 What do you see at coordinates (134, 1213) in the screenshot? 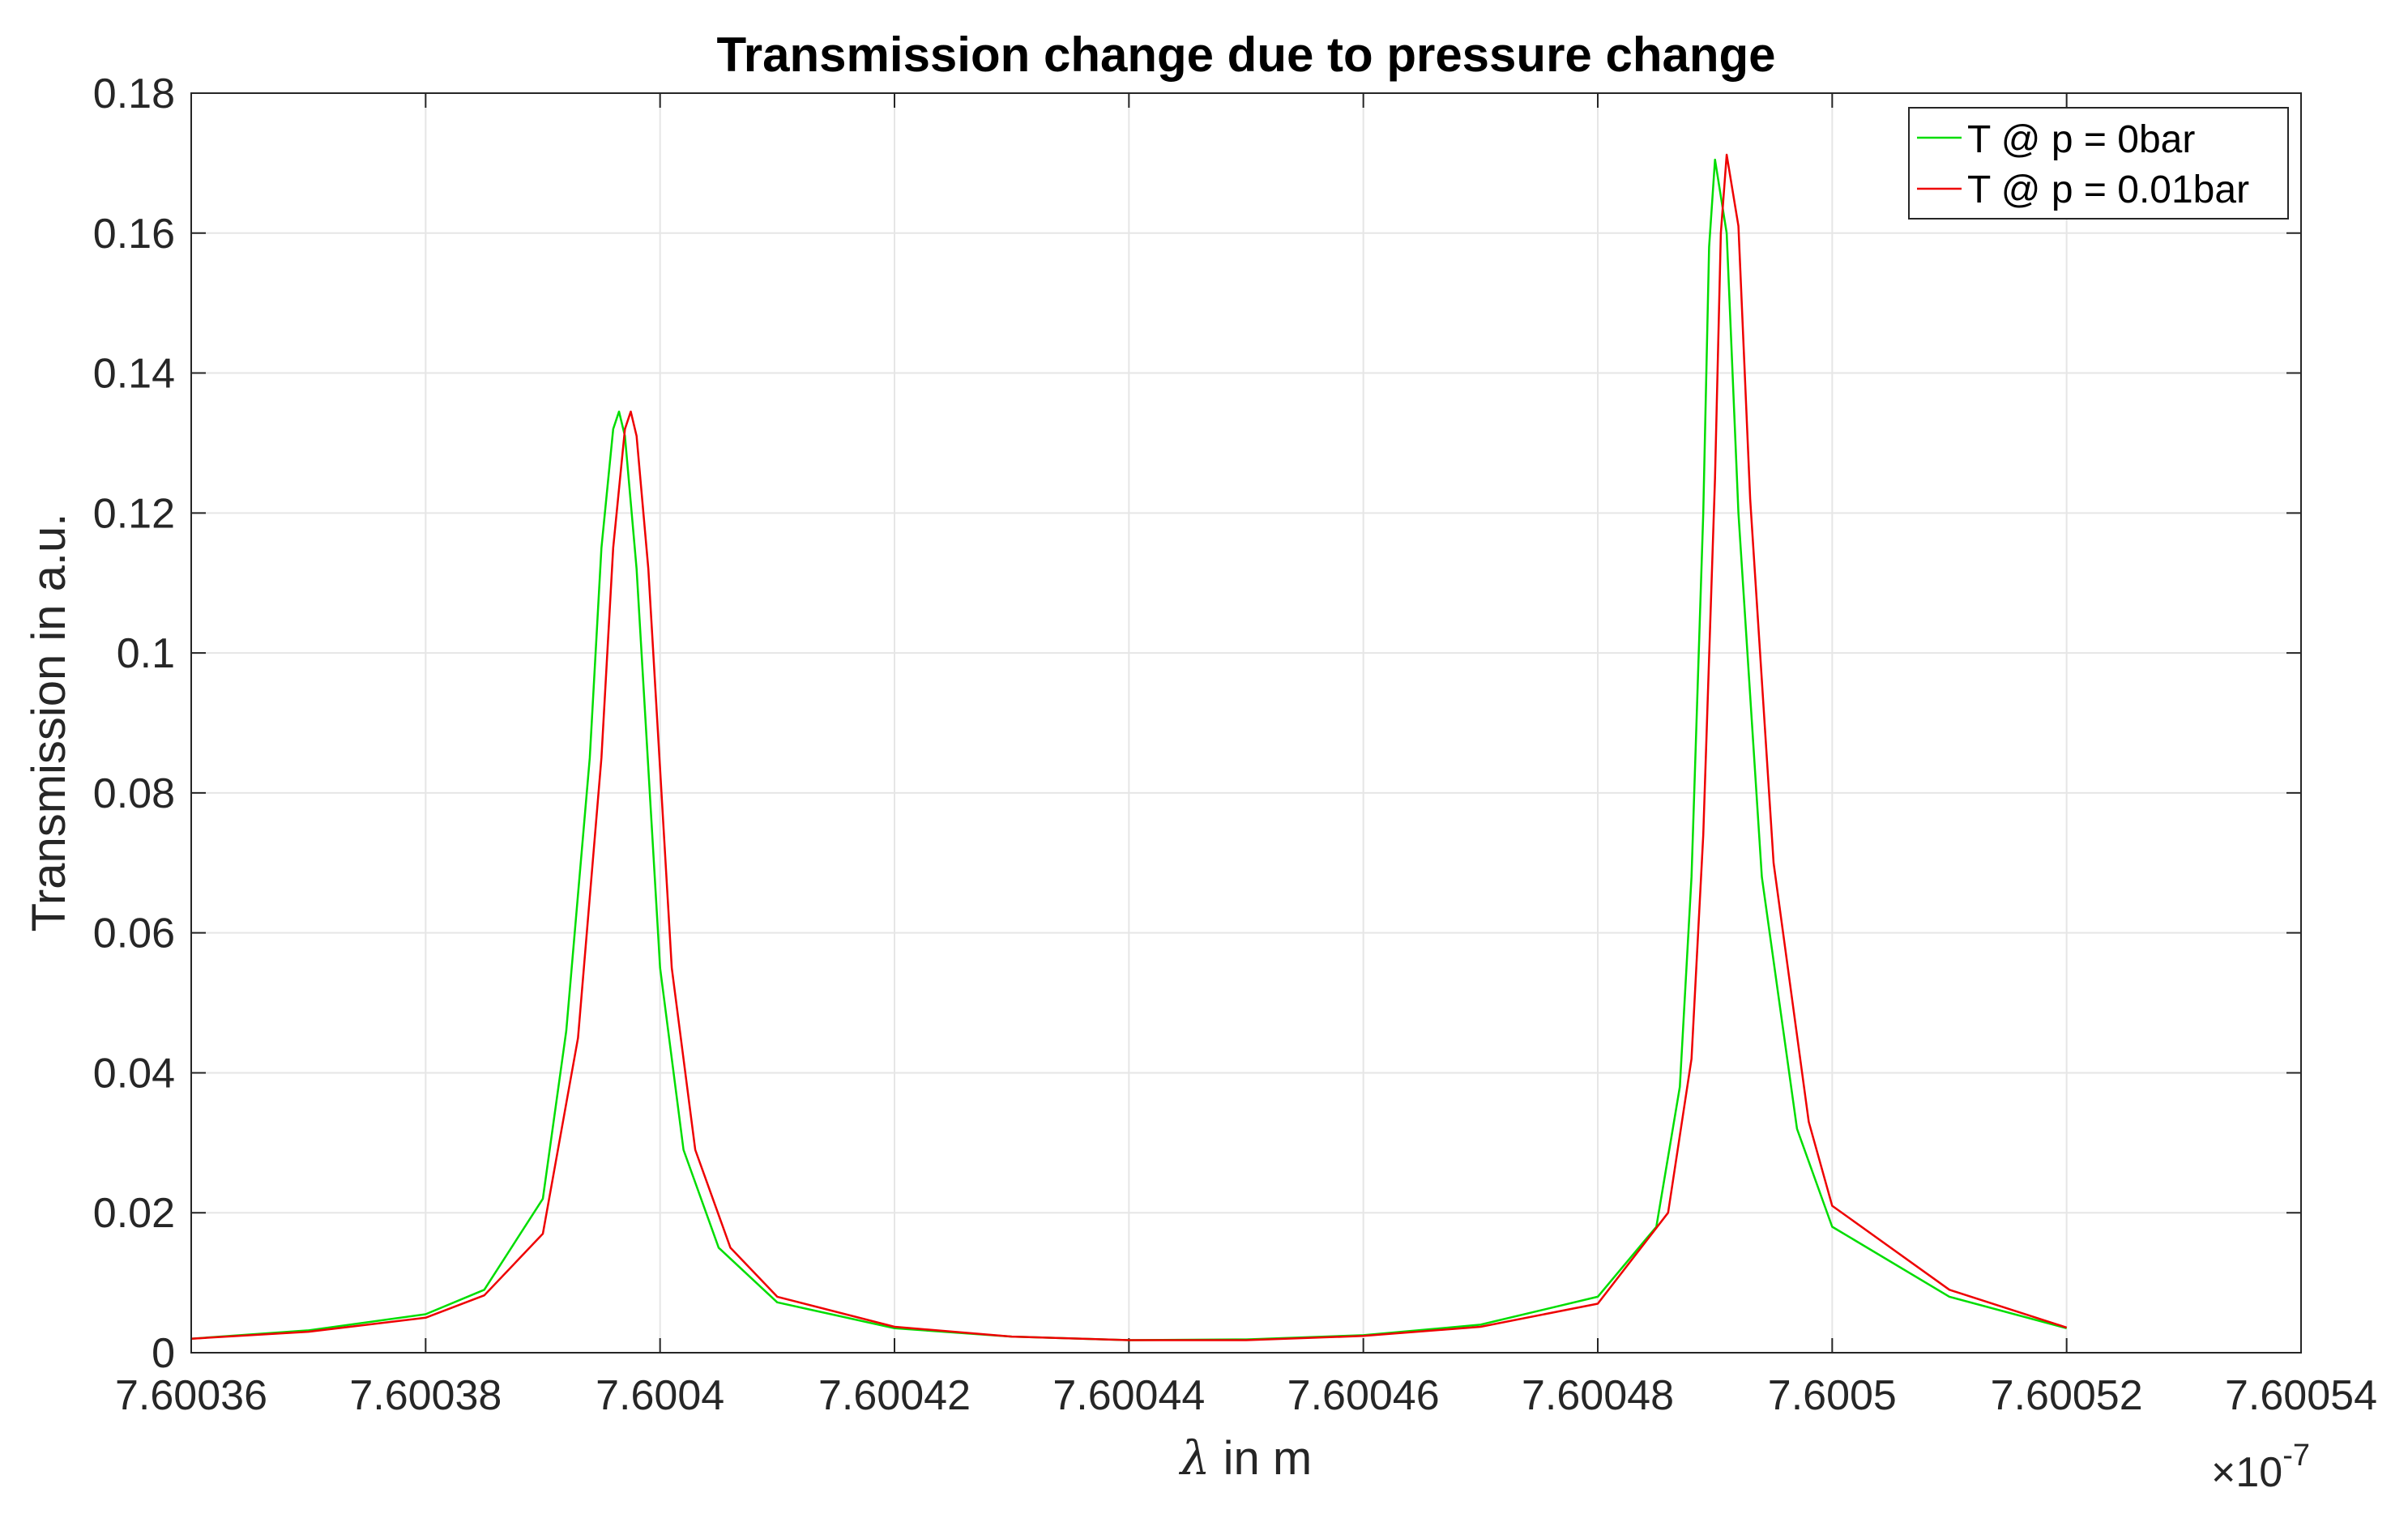
I see `y-tick-label: 0.02` at bounding box center [134, 1213].